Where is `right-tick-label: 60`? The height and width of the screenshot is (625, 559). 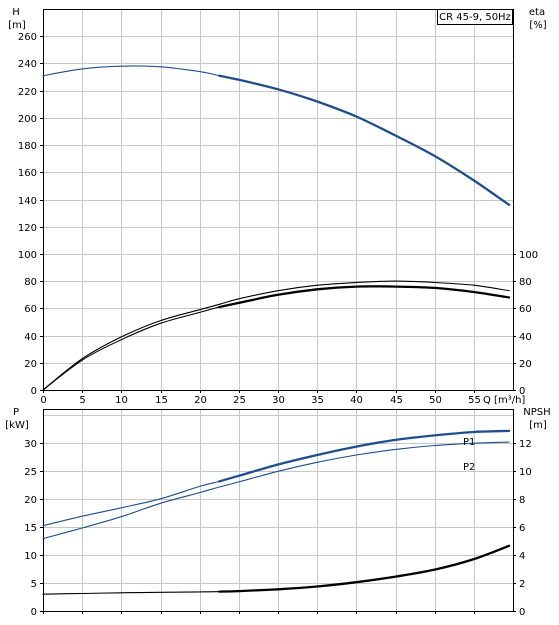 right-tick-label: 60 is located at coordinates (525, 309).